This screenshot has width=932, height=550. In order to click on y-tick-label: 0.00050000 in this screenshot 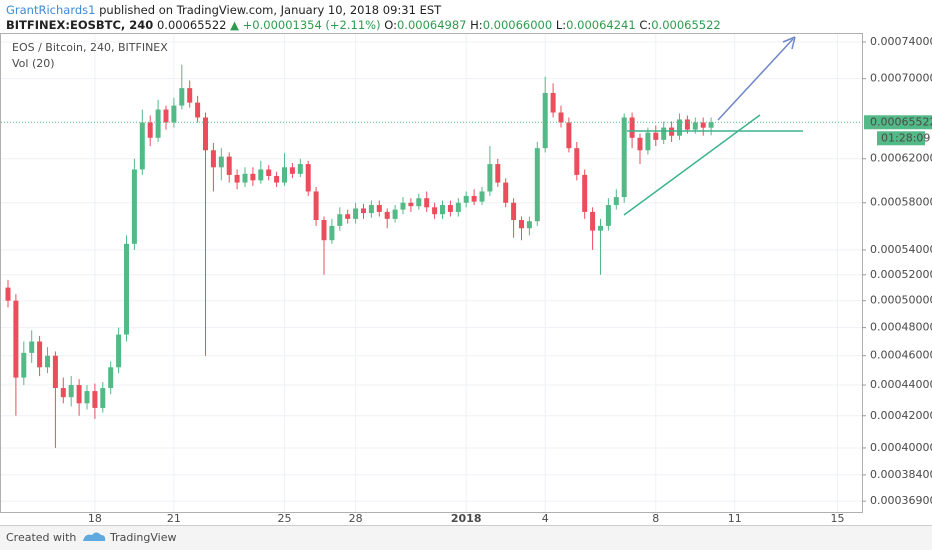, I will do `click(901, 300)`.